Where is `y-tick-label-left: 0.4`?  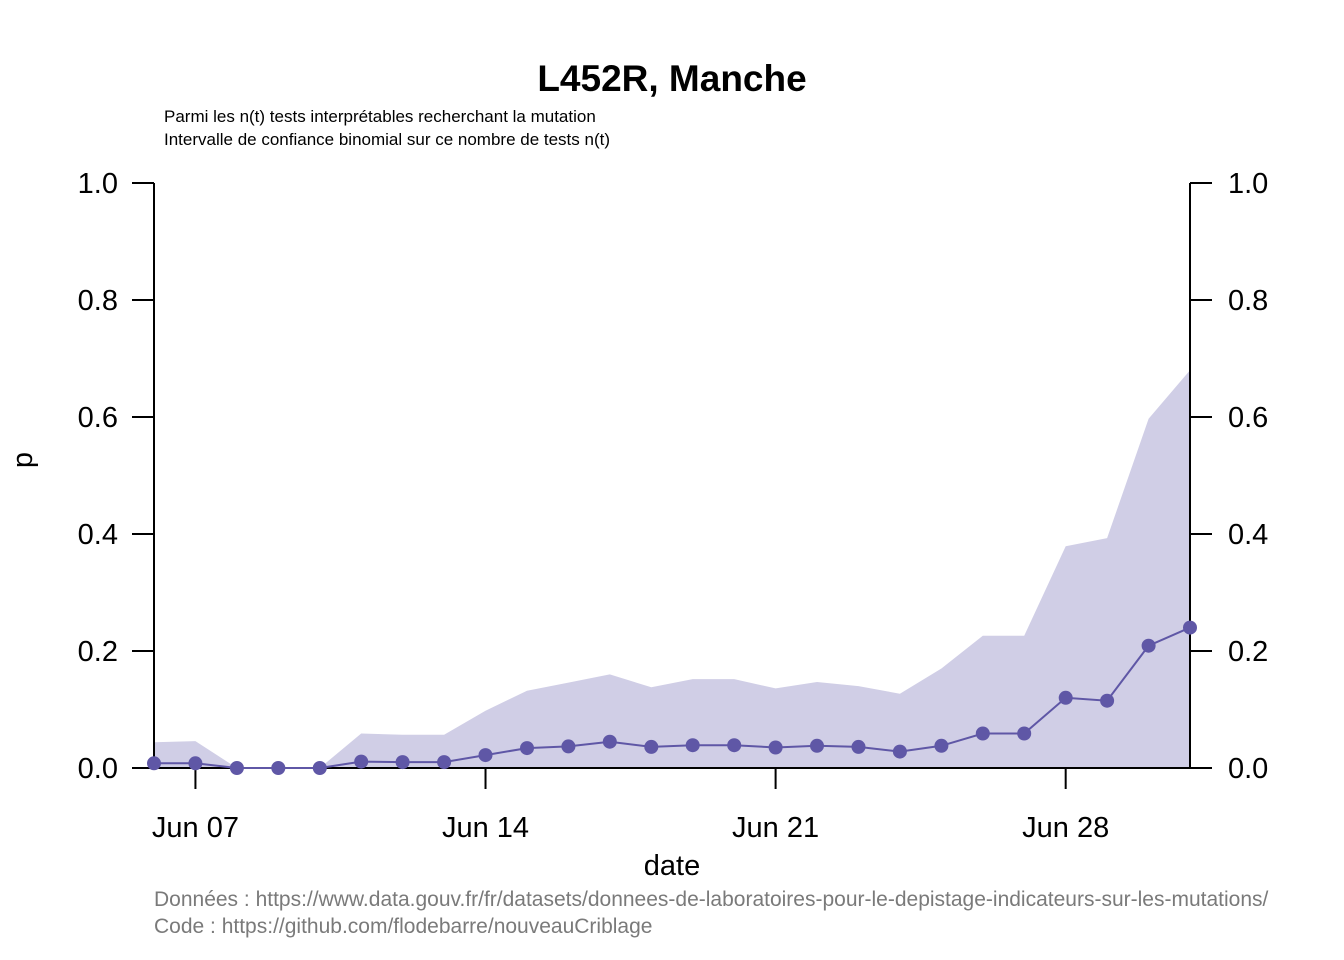 y-tick-label-left: 0.4 is located at coordinates (98, 535).